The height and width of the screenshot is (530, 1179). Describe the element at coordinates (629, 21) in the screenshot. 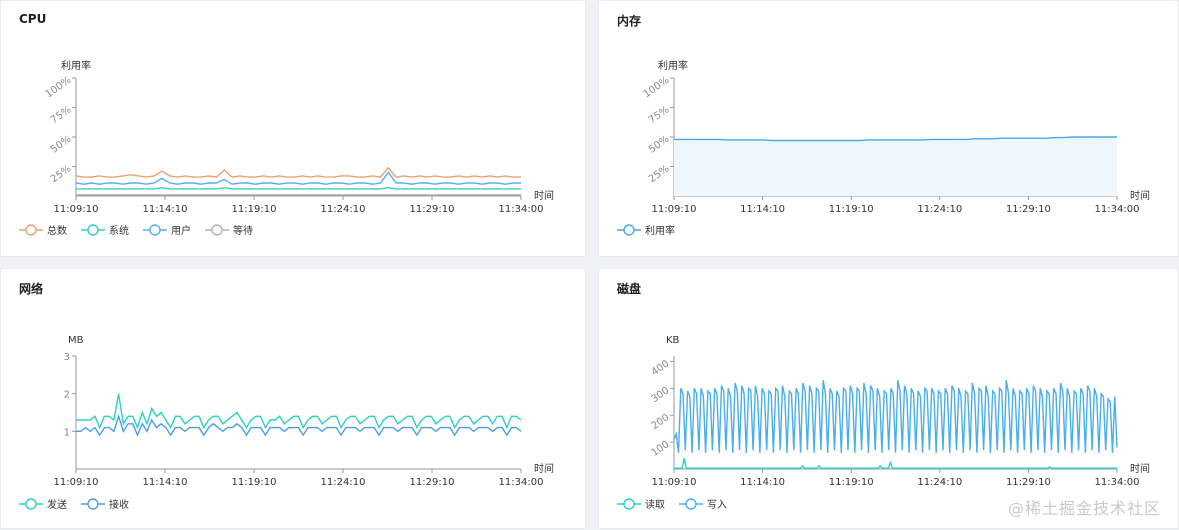

I see `panel-title: 内存` at that location.